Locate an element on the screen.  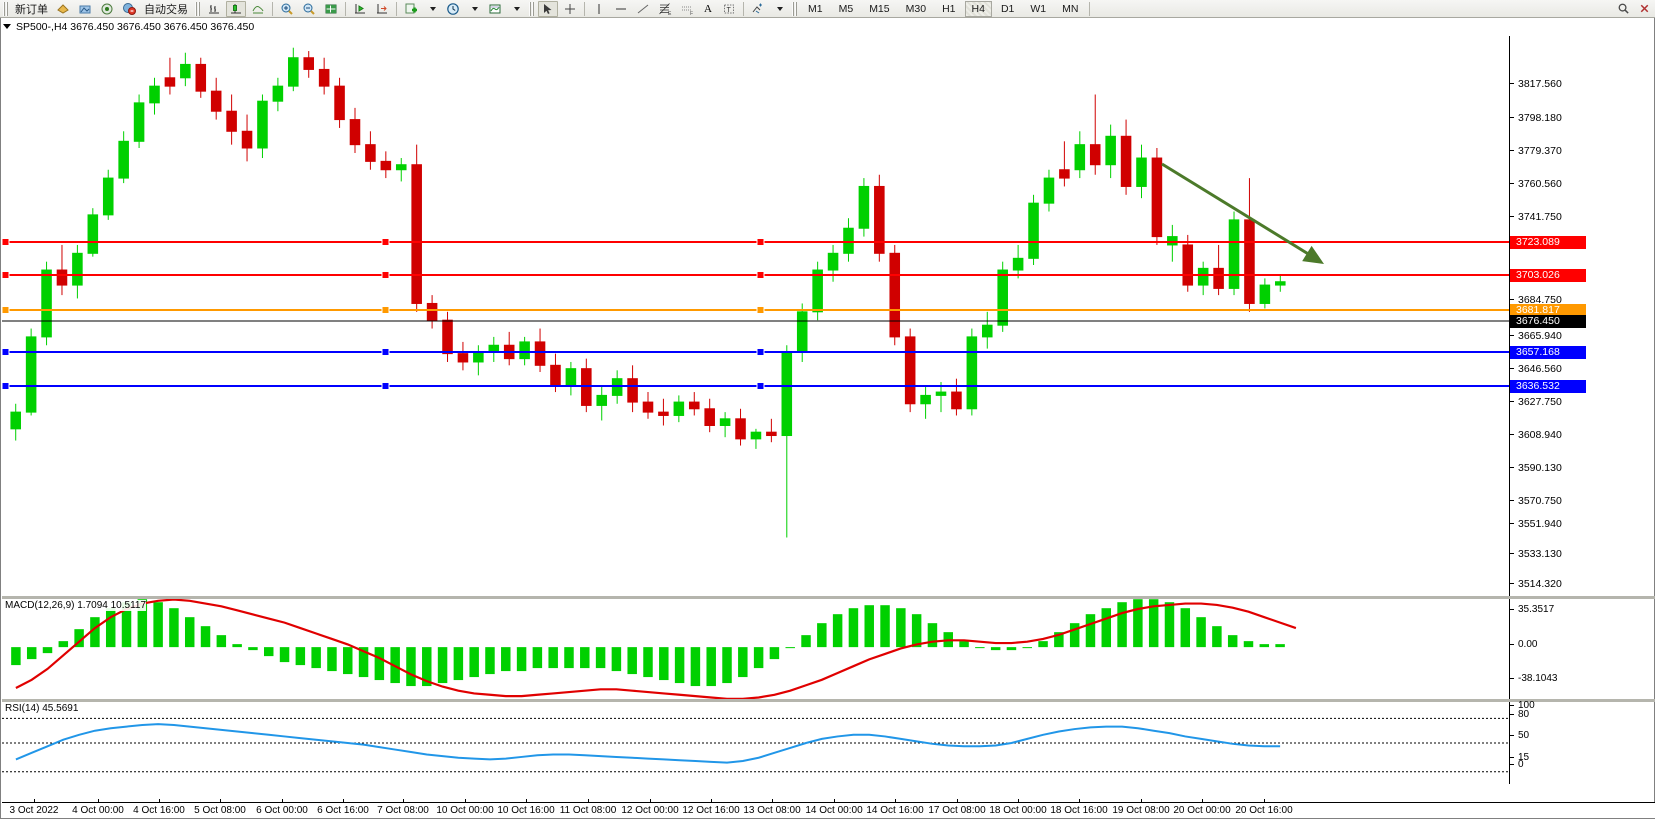
time-tick-label: 20 Oct 16:00 is located at coordinates (1264, 810).